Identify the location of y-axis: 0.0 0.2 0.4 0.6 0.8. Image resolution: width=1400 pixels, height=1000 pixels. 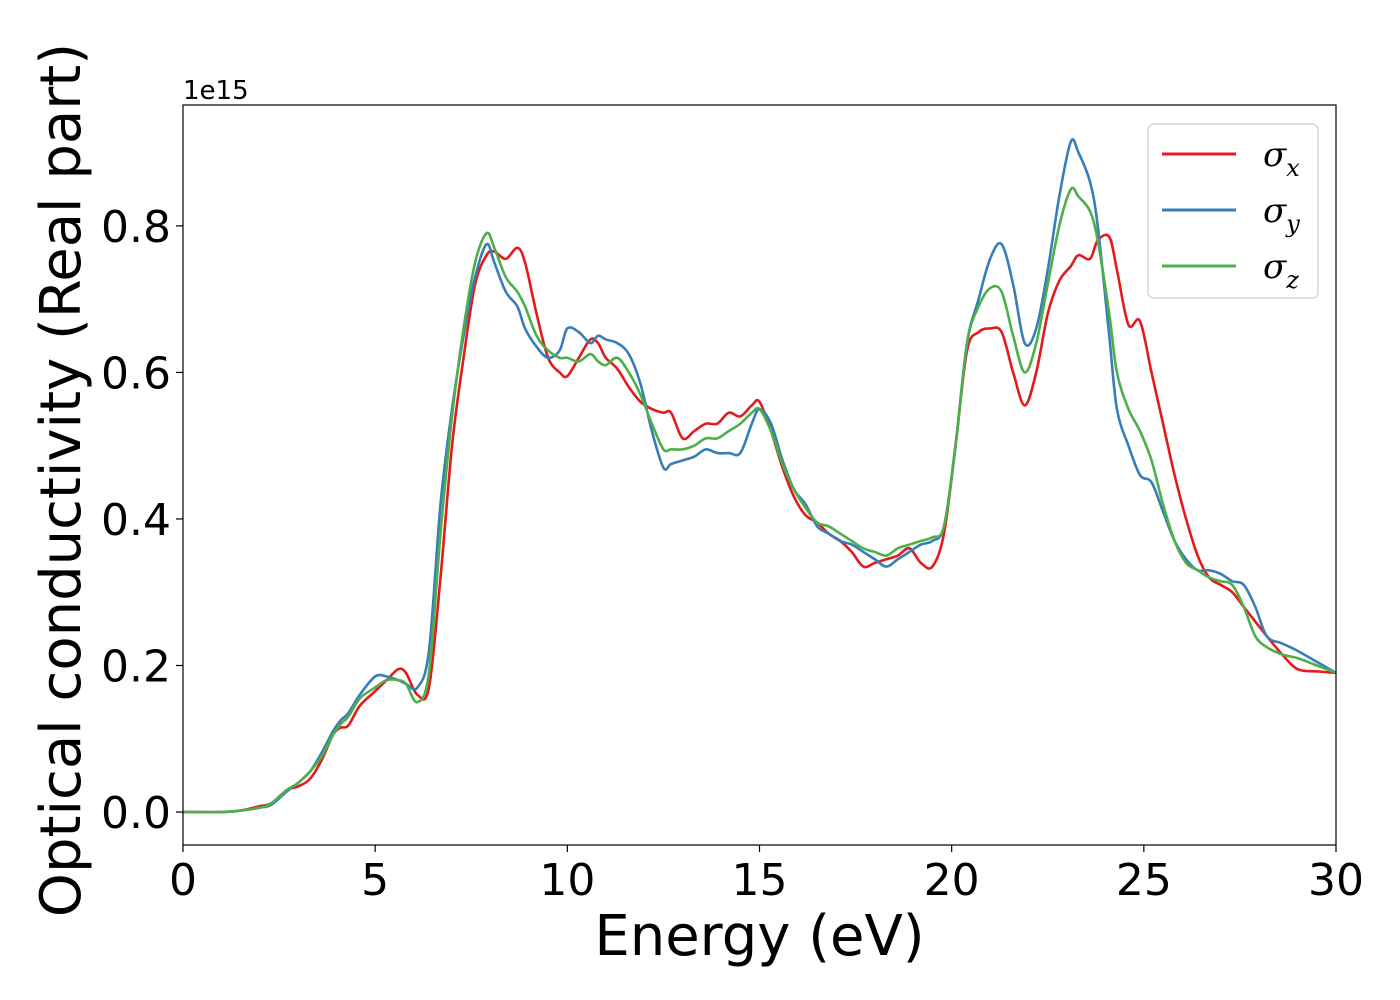
(142, 520).